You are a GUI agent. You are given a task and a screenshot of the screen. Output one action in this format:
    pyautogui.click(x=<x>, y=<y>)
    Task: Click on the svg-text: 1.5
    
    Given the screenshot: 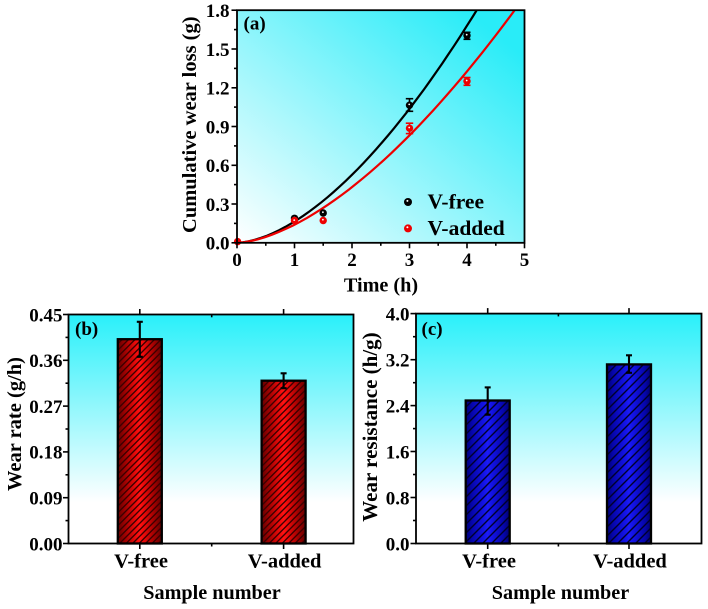 What is the action you would take?
    pyautogui.click(x=218, y=50)
    